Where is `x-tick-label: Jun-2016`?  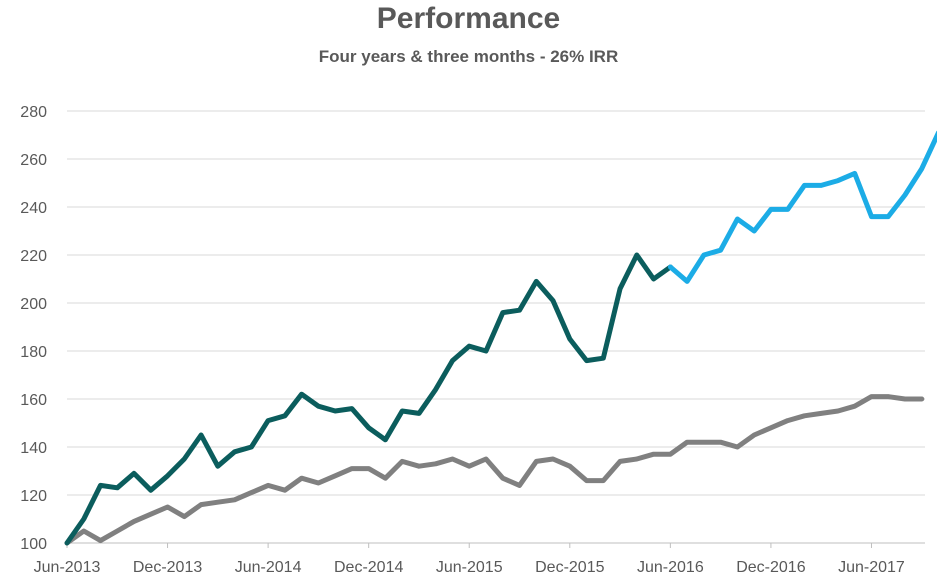
x-tick-label: Jun-2016 is located at coordinates (670, 567).